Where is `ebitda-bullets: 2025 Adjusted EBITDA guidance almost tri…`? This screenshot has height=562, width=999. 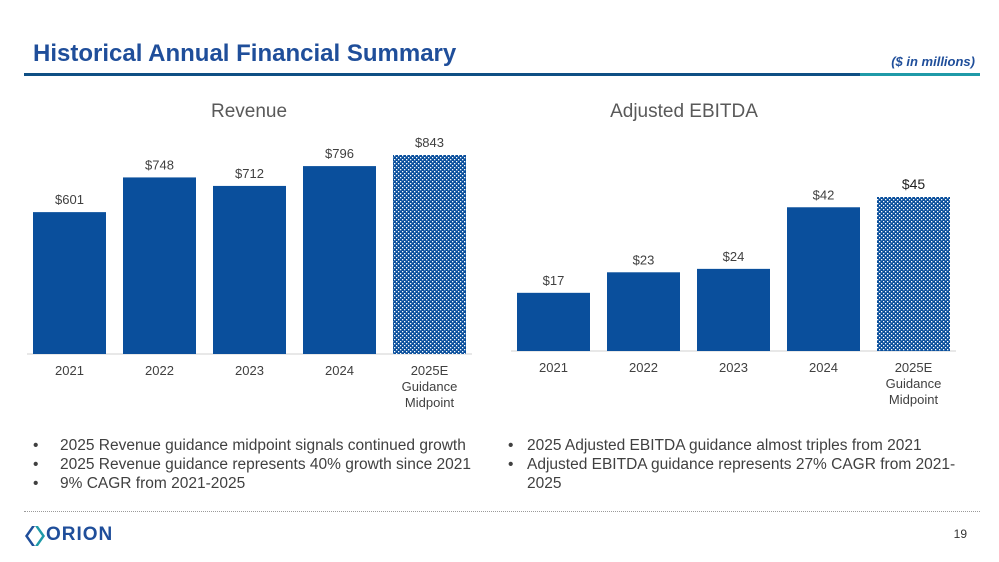
ebitda-bullets: 2025 Adjusted EBITDA guidance almost tri… is located at coordinates (738, 464).